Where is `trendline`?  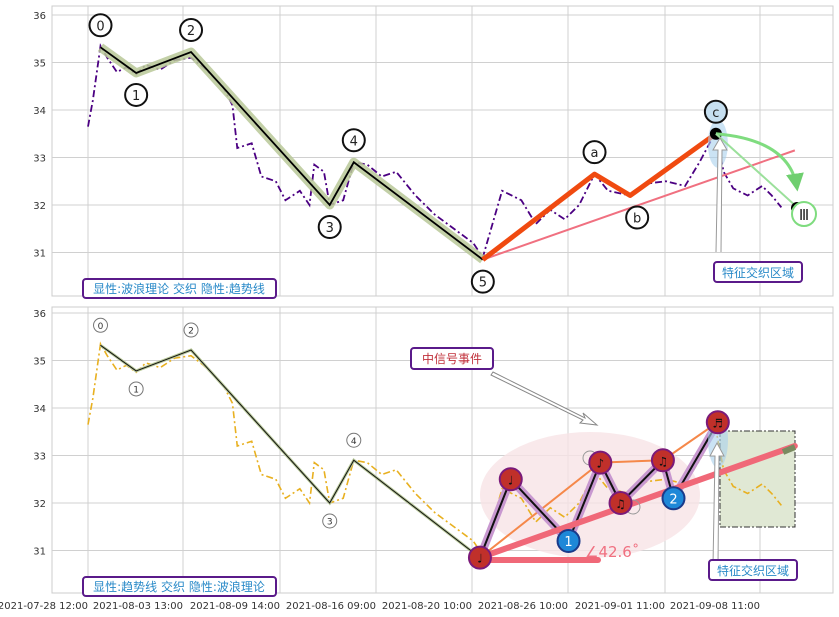 trendline is located at coordinates (639, 205).